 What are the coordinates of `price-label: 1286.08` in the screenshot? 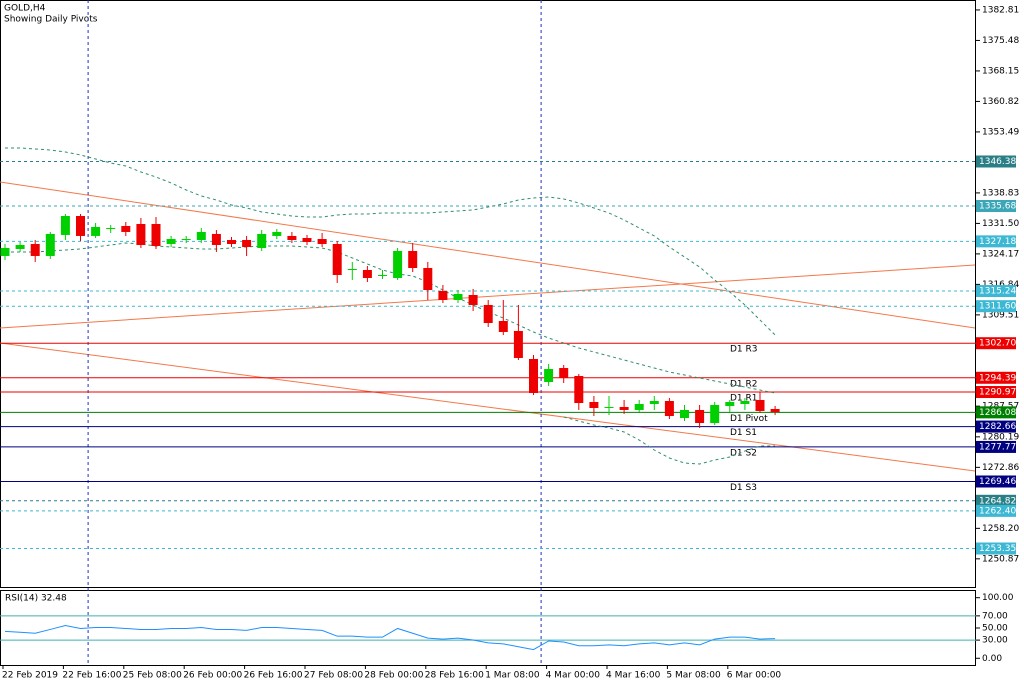 It's located at (997, 413).